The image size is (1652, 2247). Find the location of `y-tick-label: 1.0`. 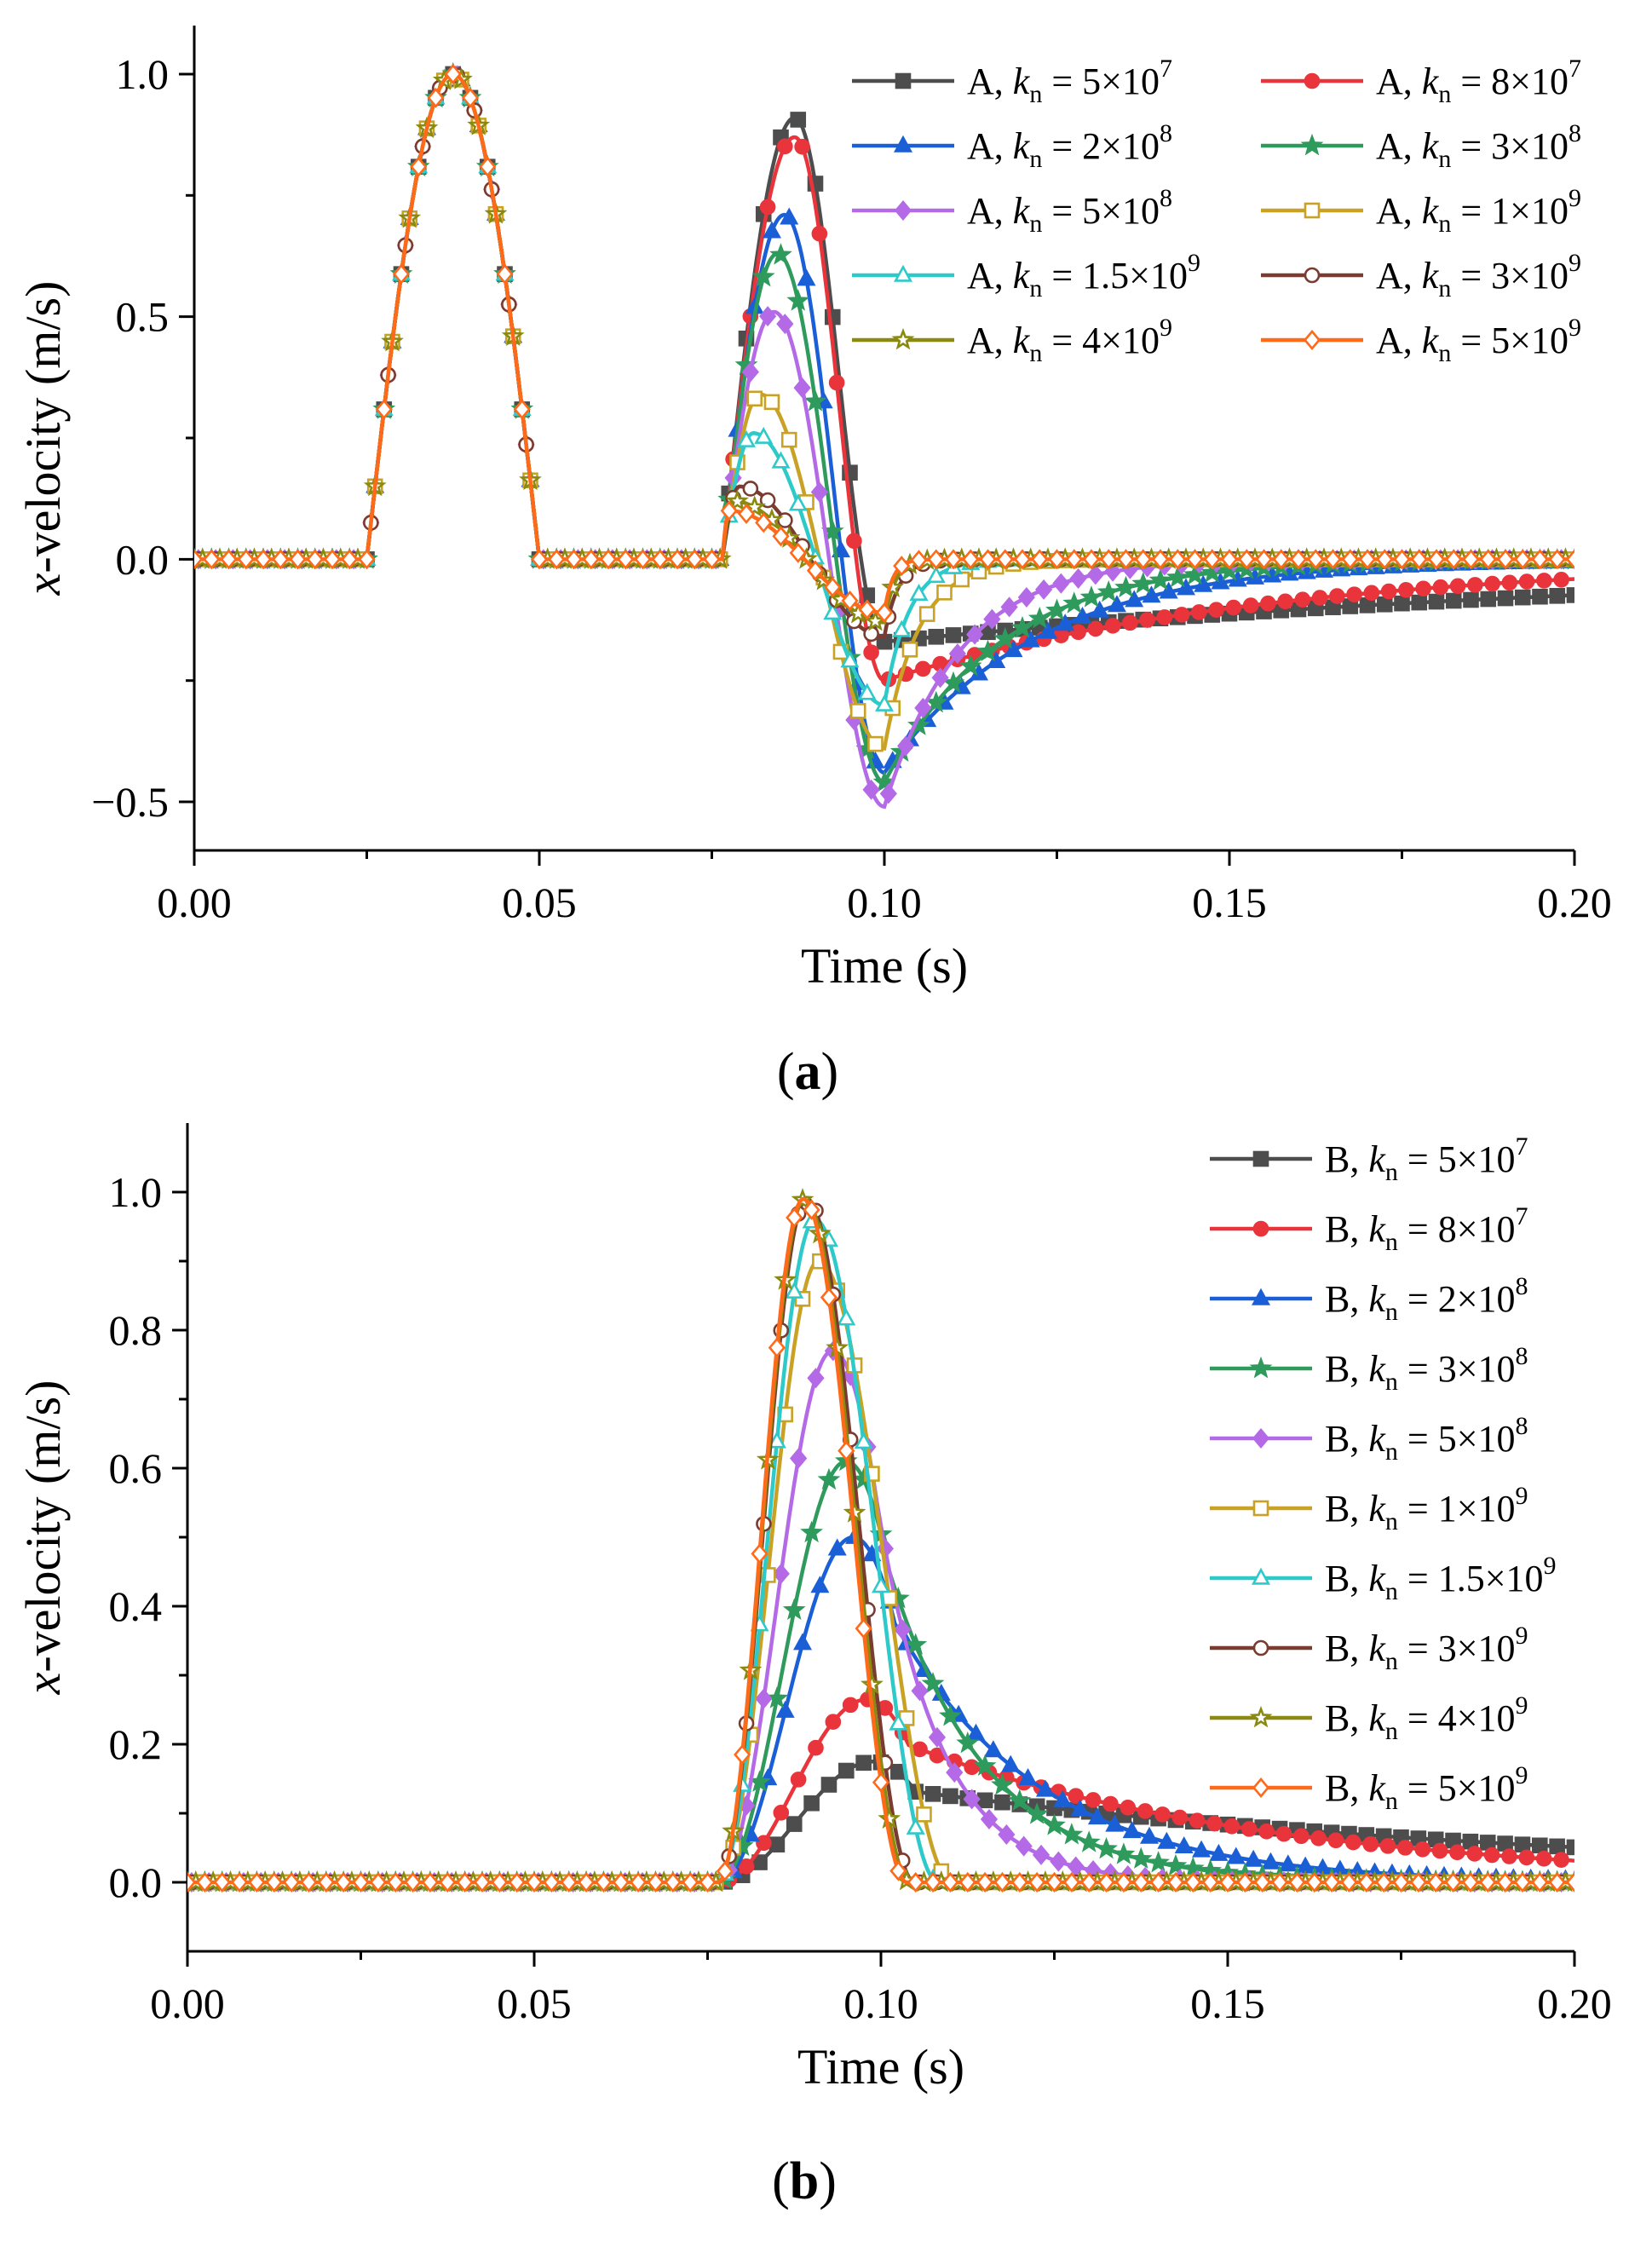

y-tick-label: 1.0 is located at coordinates (136, 1192).